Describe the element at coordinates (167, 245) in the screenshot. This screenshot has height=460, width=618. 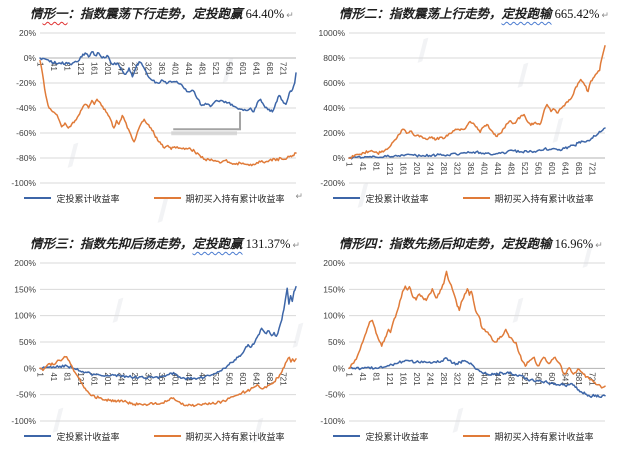
I see `chart-title-scenario-3: 情形三：指数先抑后扬走势，定投跑赢 131.37% ↵` at that location.